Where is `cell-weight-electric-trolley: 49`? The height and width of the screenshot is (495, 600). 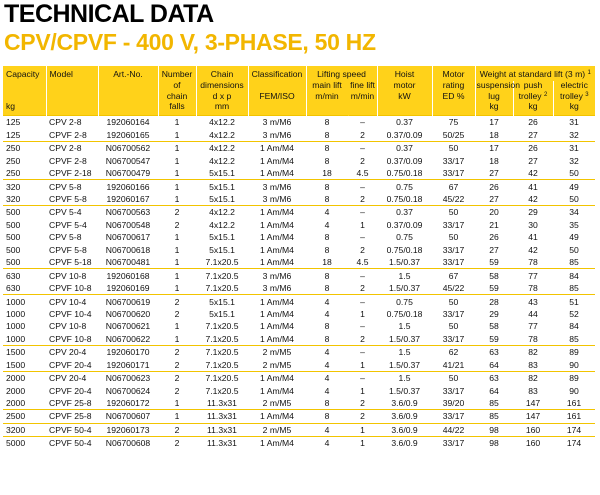
cell-weight-electric-trolley: 49 is located at coordinates (574, 237).